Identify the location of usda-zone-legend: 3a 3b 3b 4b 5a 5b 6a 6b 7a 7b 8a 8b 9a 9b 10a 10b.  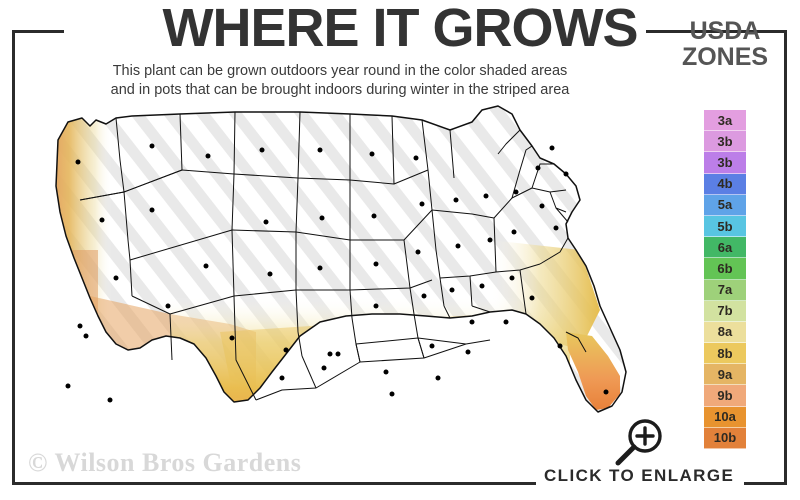
(725, 279).